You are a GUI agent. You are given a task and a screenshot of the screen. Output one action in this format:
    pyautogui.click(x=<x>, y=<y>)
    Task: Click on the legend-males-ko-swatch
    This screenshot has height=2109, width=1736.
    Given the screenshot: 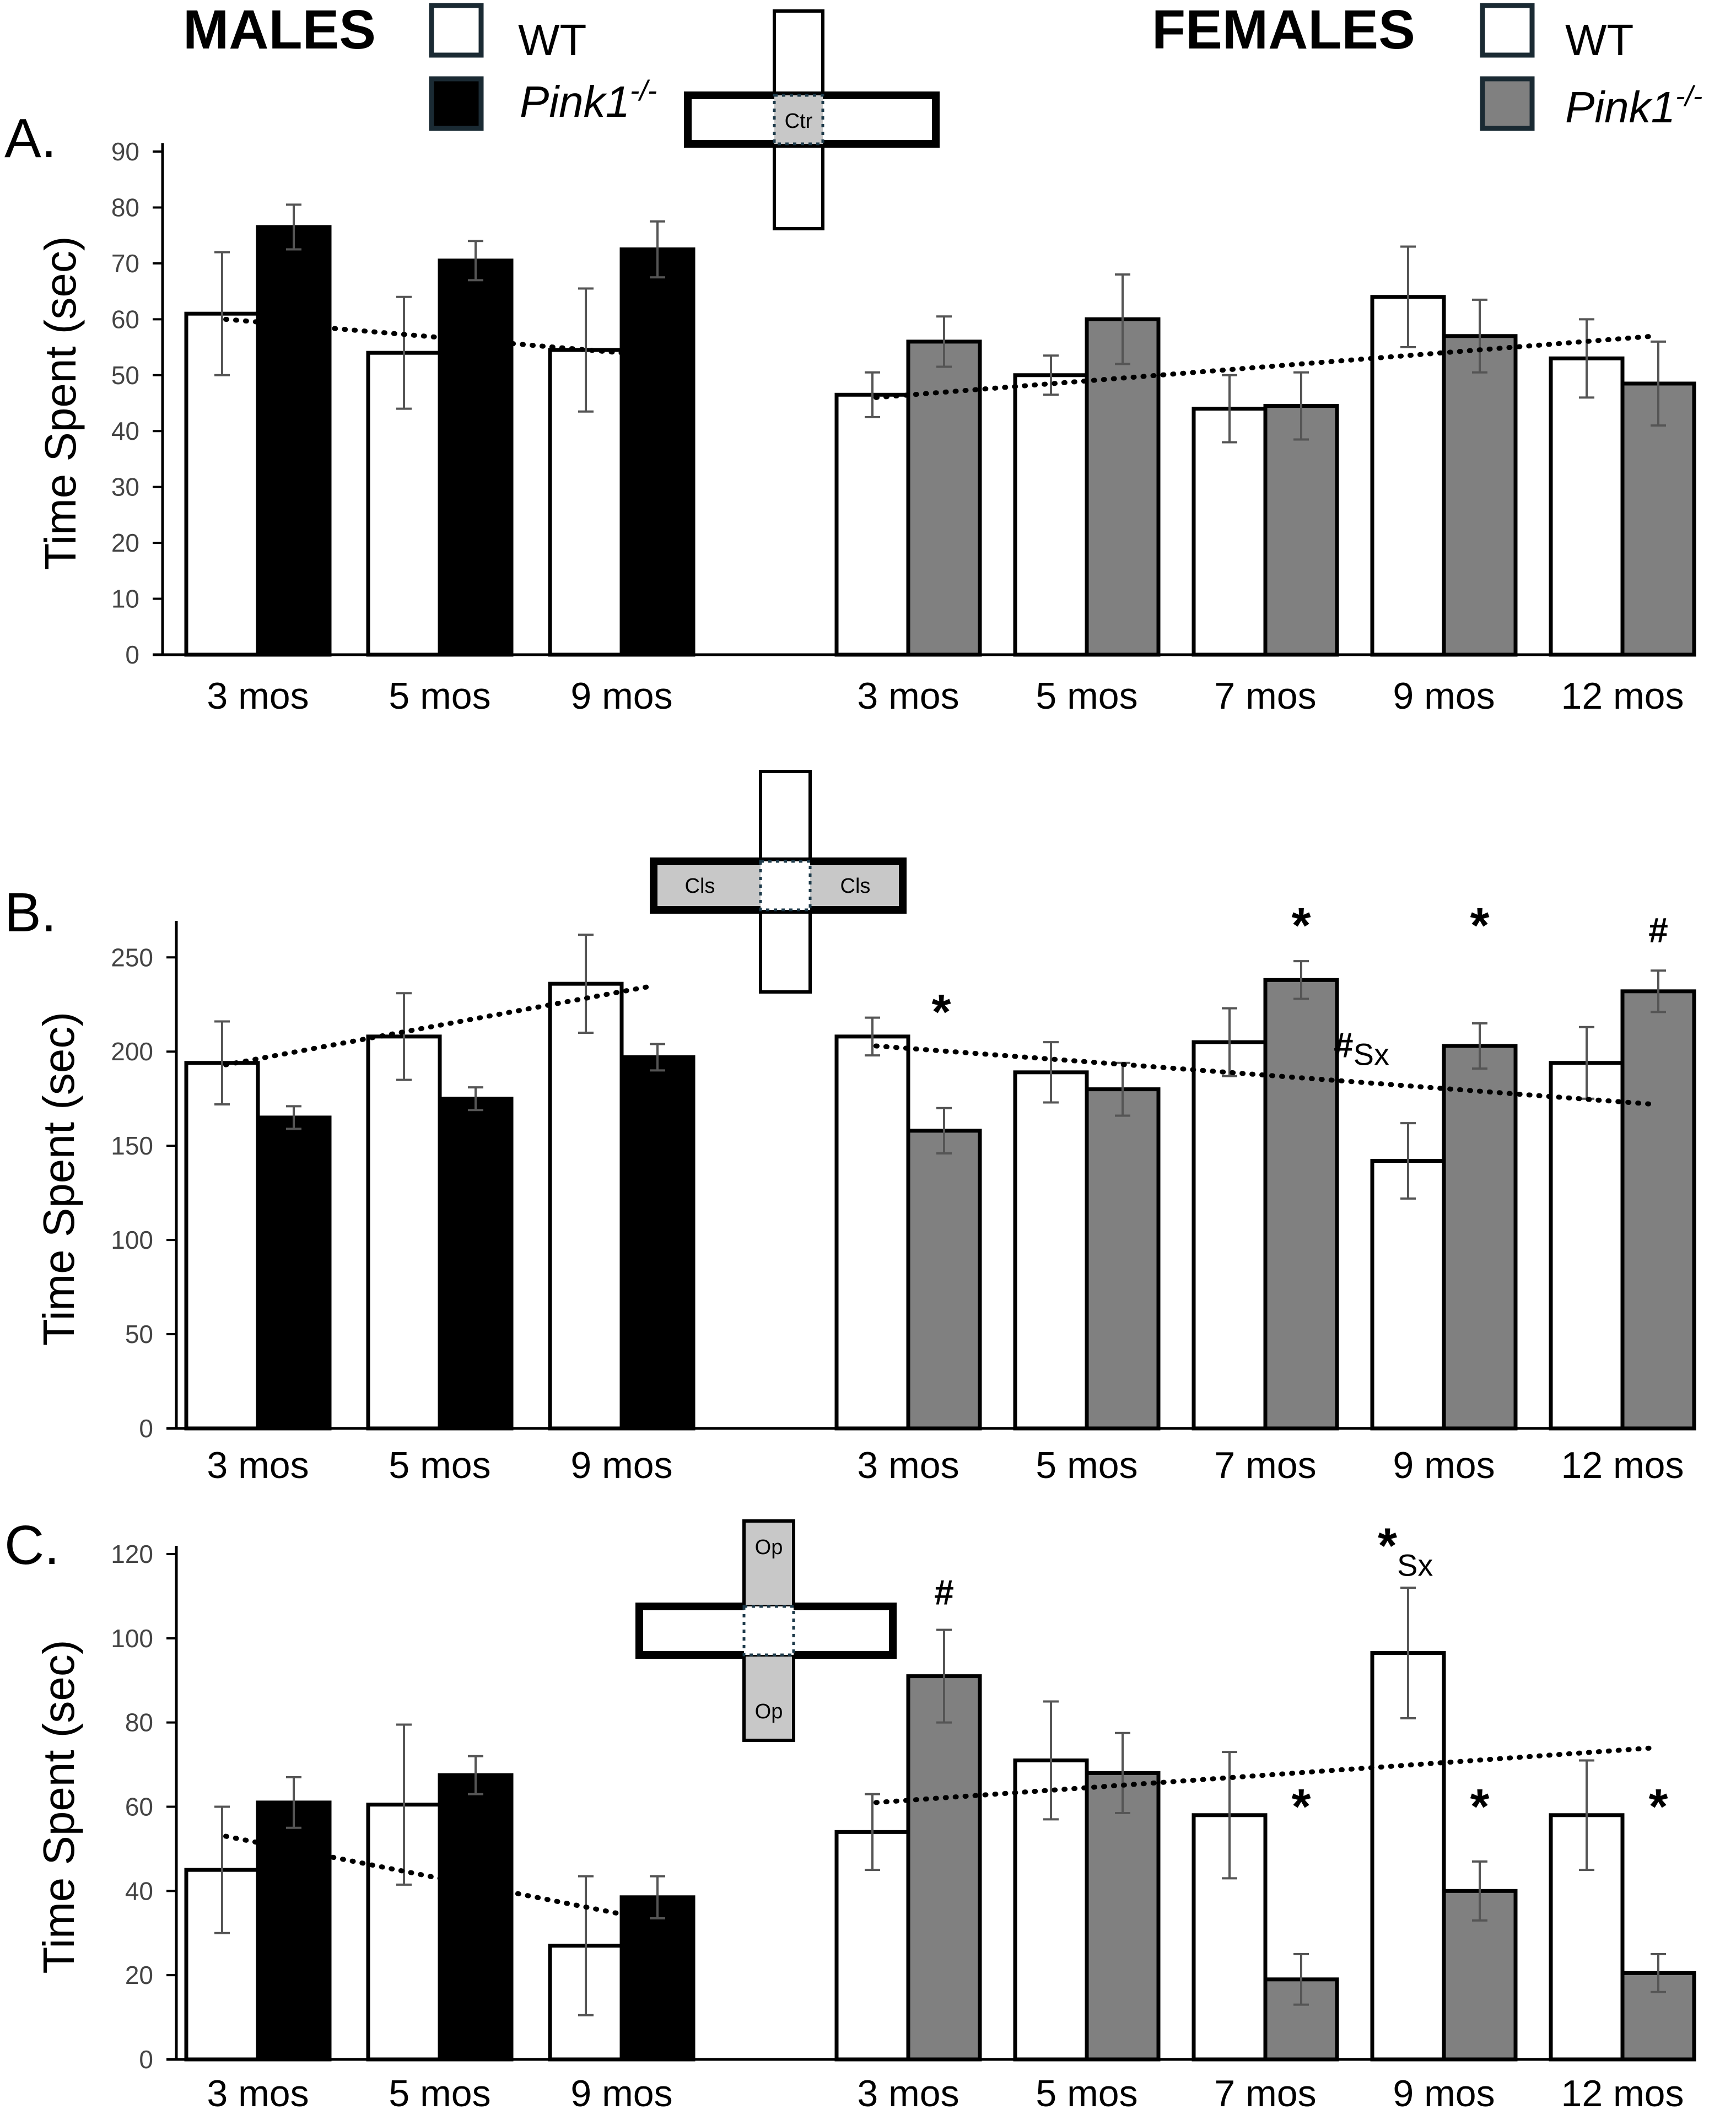 What is the action you would take?
    pyautogui.click(x=456, y=104)
    